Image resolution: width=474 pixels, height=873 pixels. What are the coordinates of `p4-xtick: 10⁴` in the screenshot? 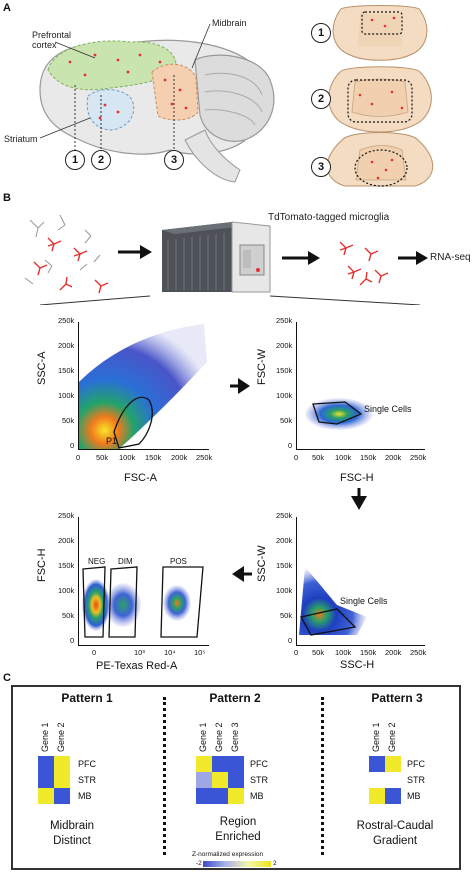 It's located at (170, 652).